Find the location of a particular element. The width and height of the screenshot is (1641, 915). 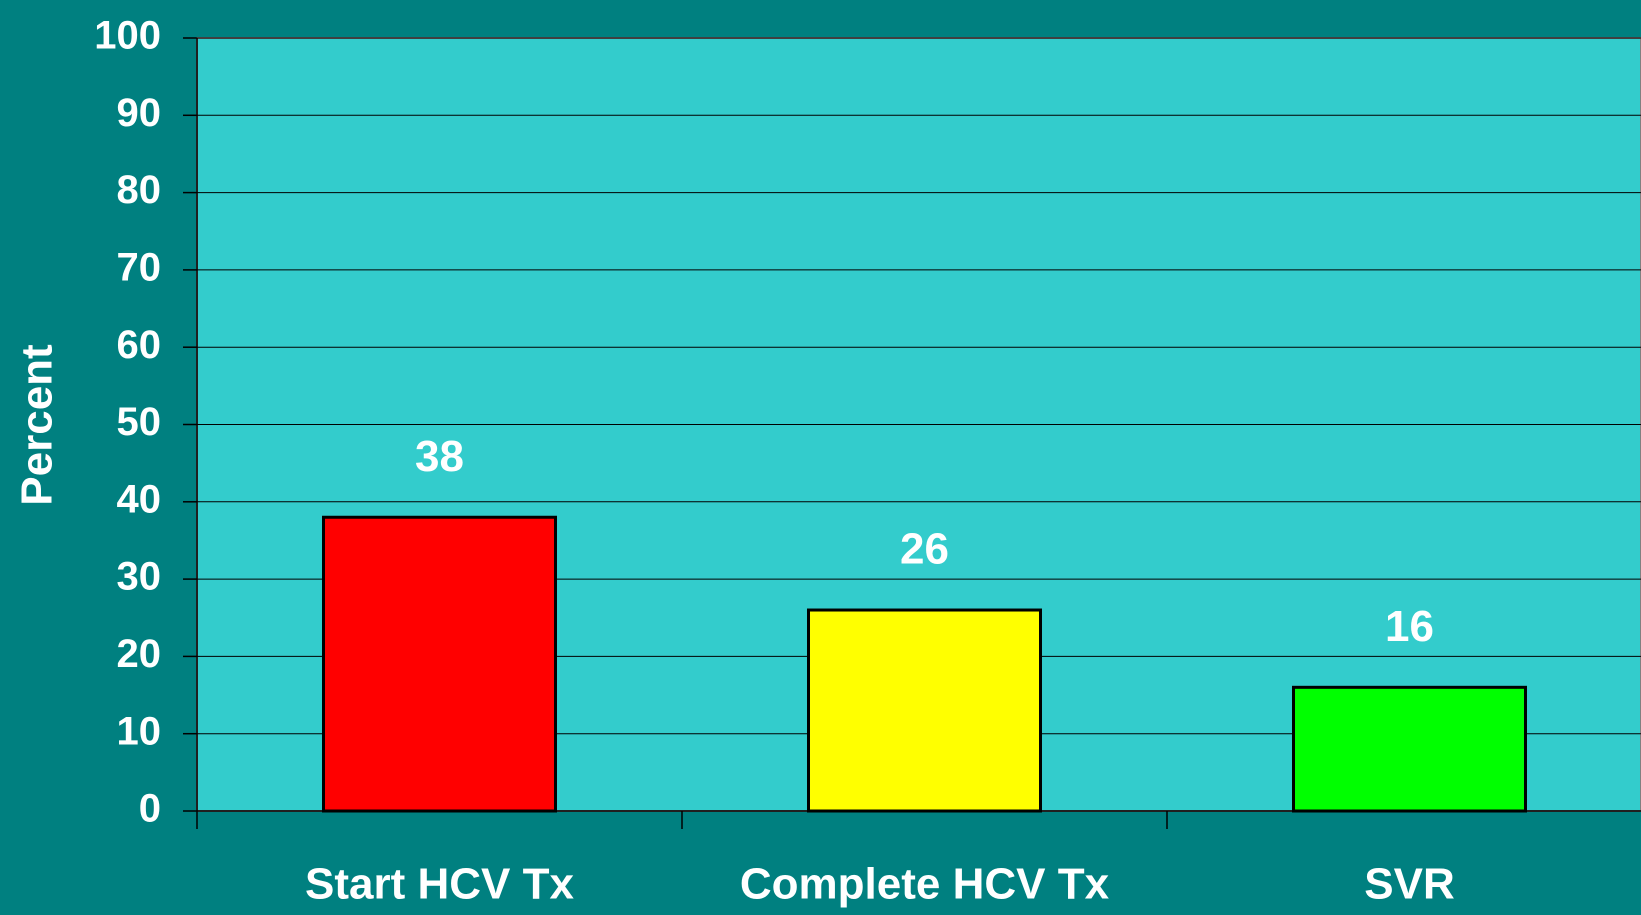

data-label: 26 is located at coordinates (924, 549).